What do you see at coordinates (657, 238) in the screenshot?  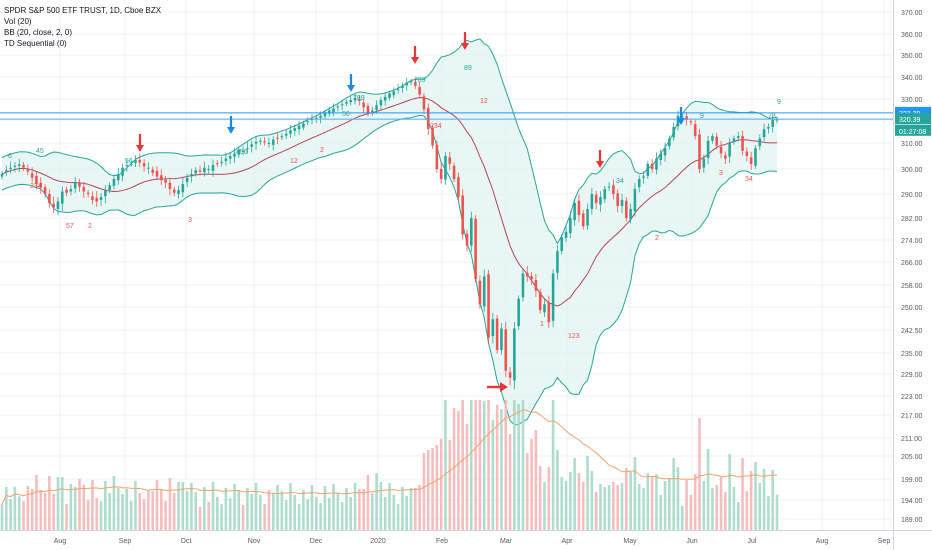 I see `td-sequential-count: 2` at bounding box center [657, 238].